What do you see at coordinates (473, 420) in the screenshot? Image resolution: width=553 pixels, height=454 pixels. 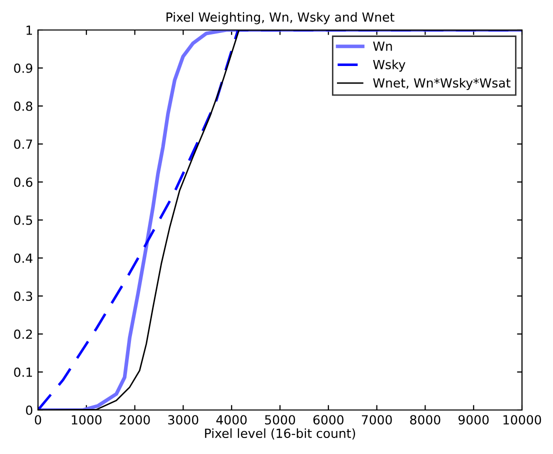 I see `x-tick-label: 9000` at bounding box center [473, 420].